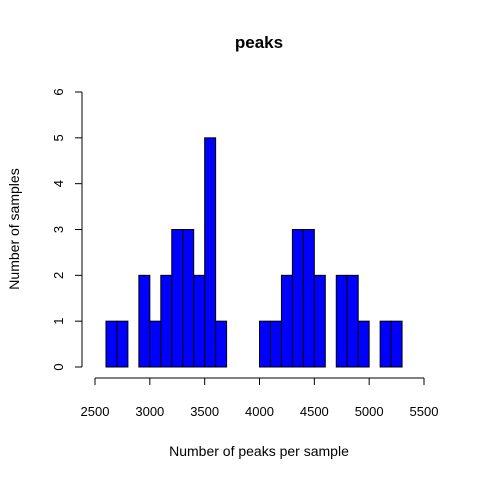 The width and height of the screenshot is (480, 480). What do you see at coordinates (58, 321) in the screenshot?
I see `y-tick-label: 1` at bounding box center [58, 321].